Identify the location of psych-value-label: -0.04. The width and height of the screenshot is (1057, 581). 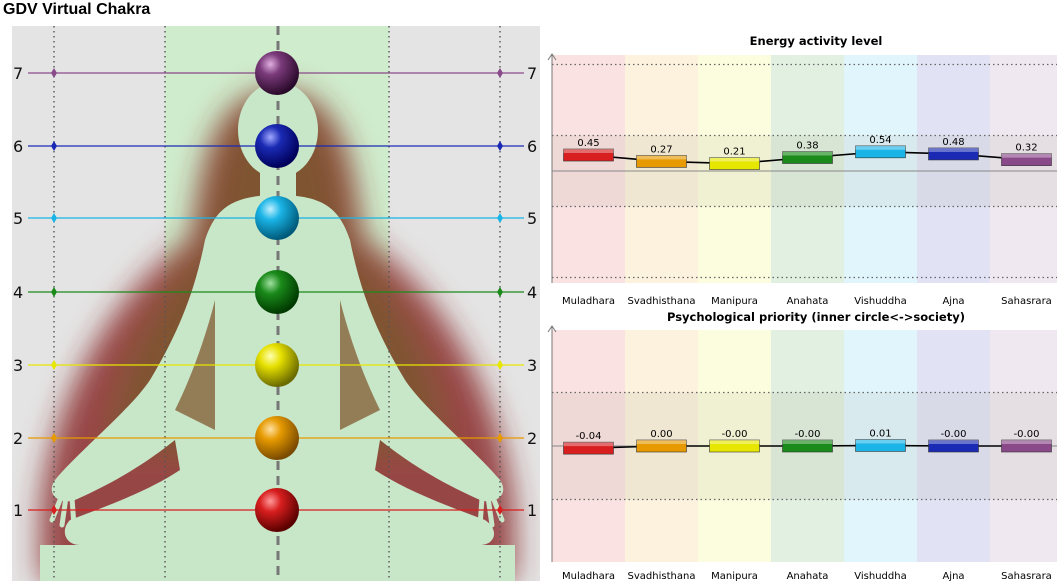
(589, 436).